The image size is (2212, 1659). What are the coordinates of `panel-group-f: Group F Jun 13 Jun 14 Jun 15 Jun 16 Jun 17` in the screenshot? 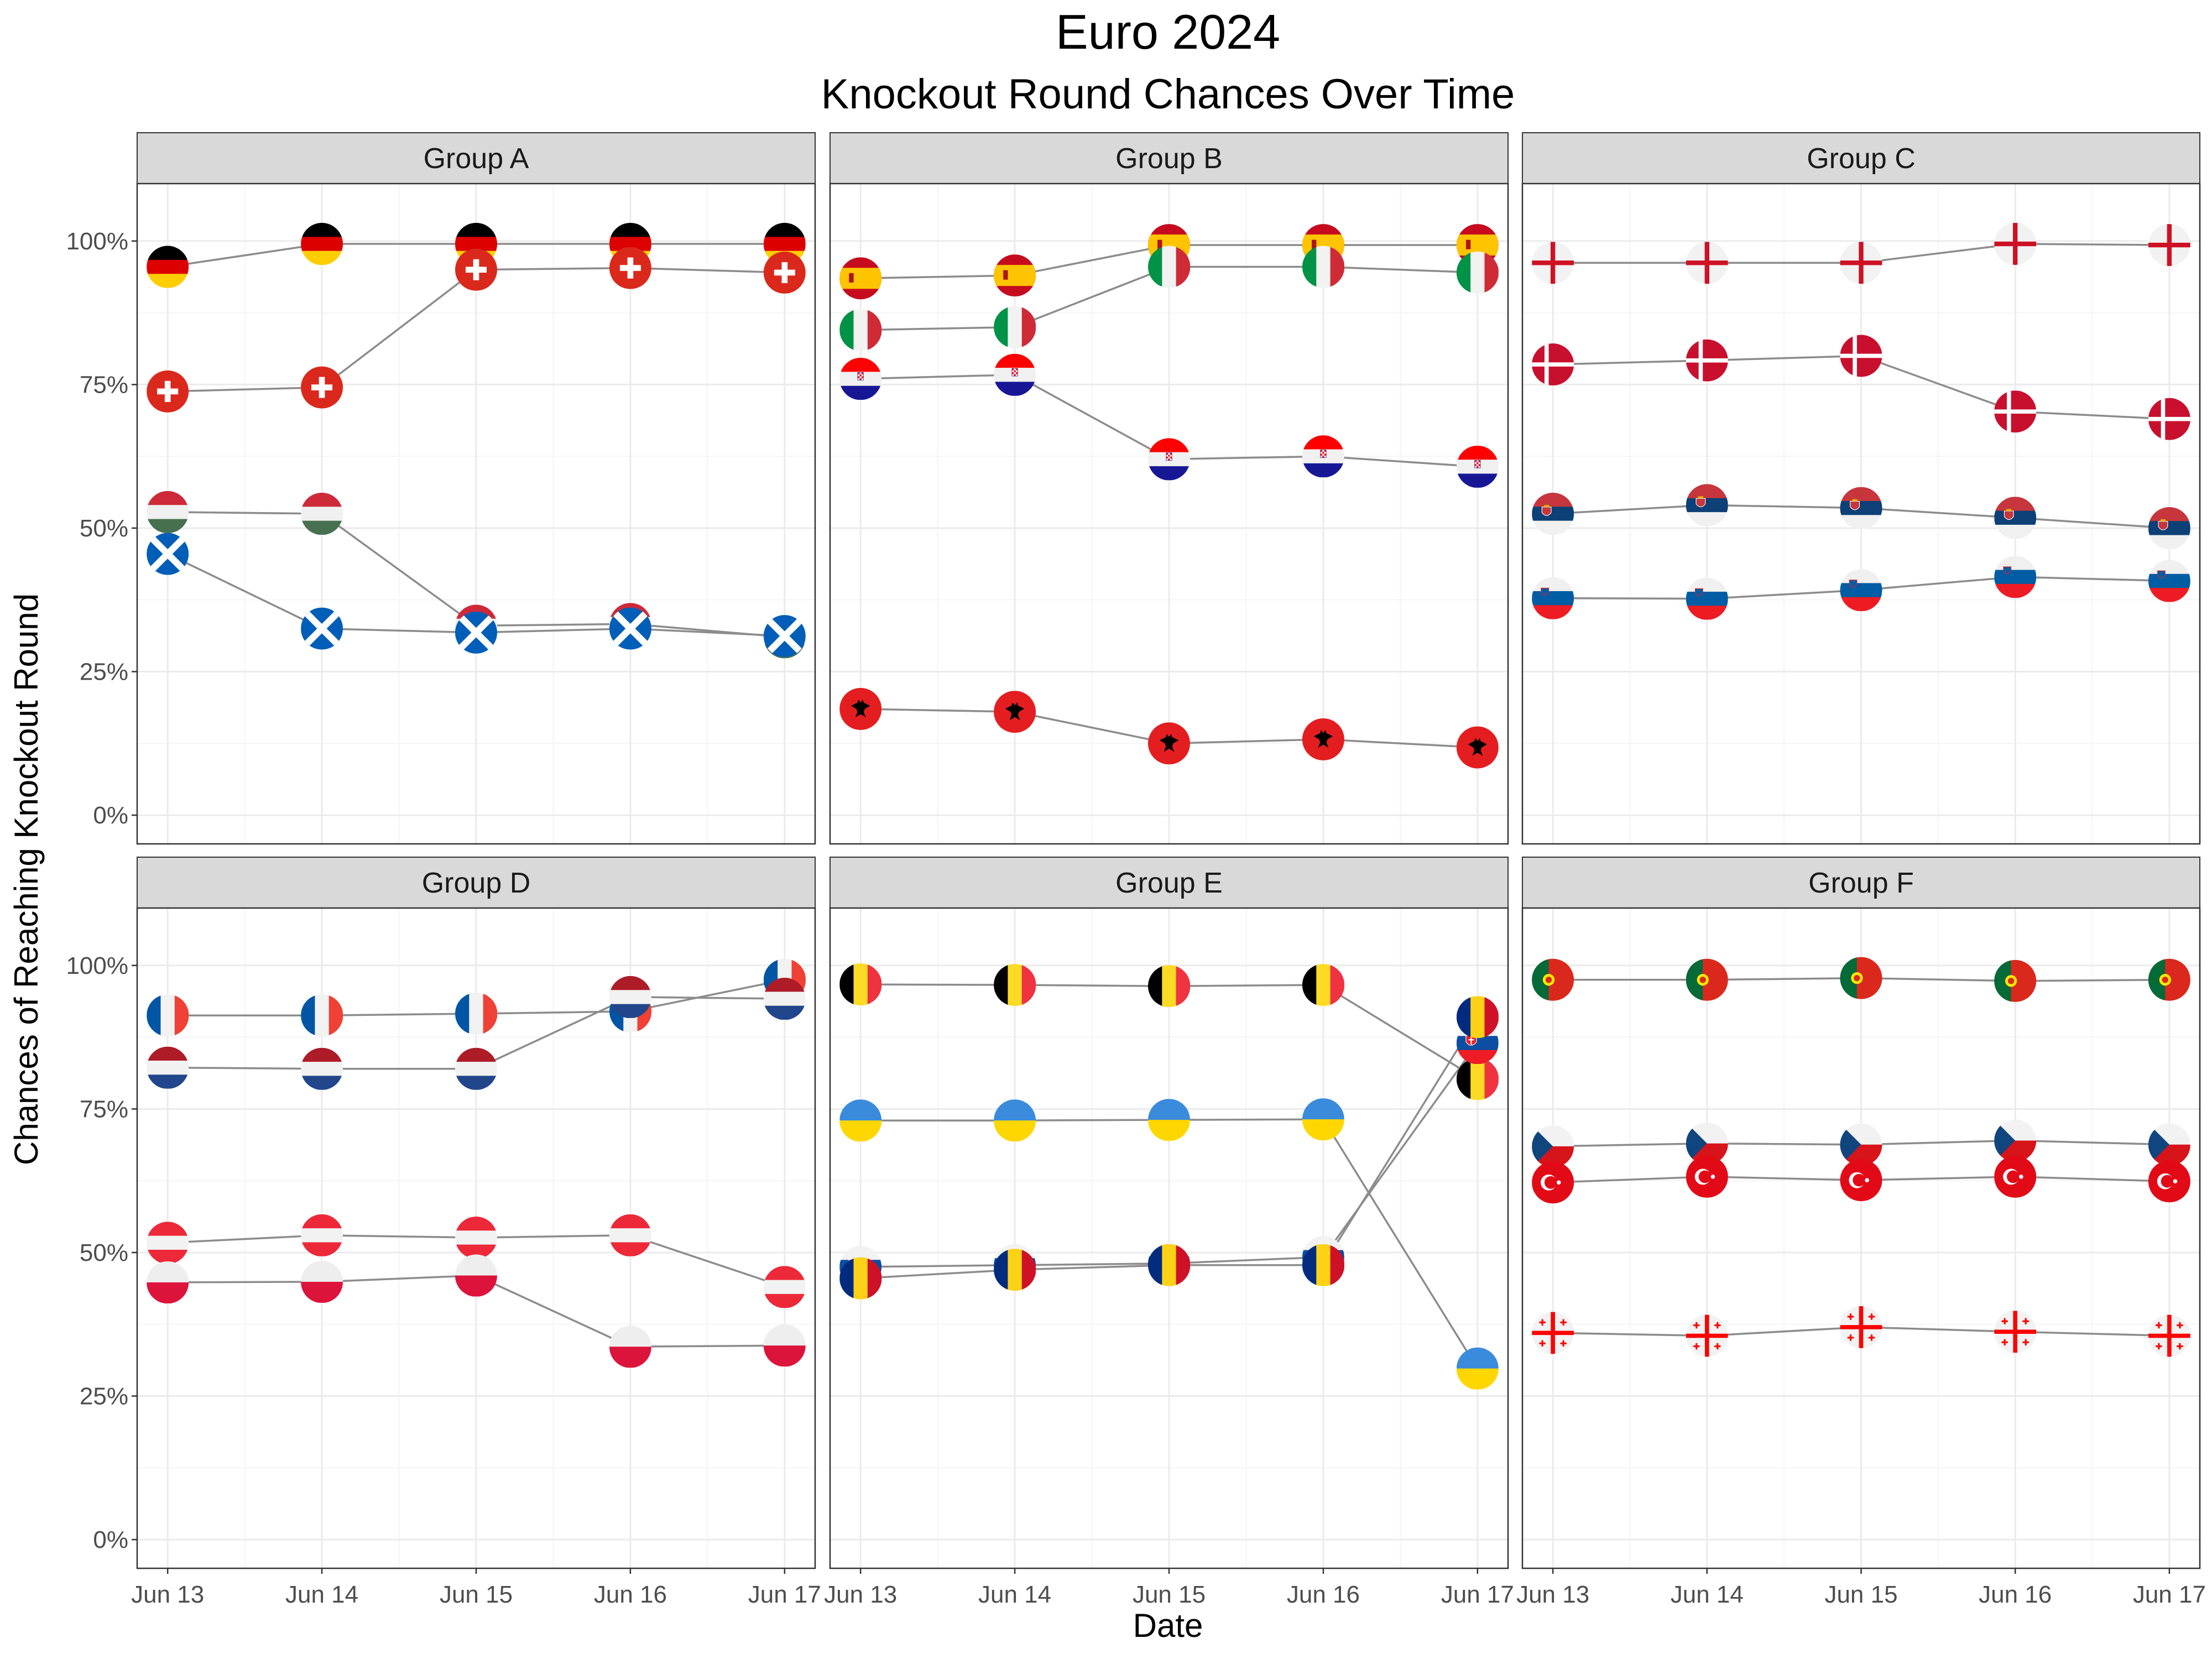 It's located at (1861, 1232).